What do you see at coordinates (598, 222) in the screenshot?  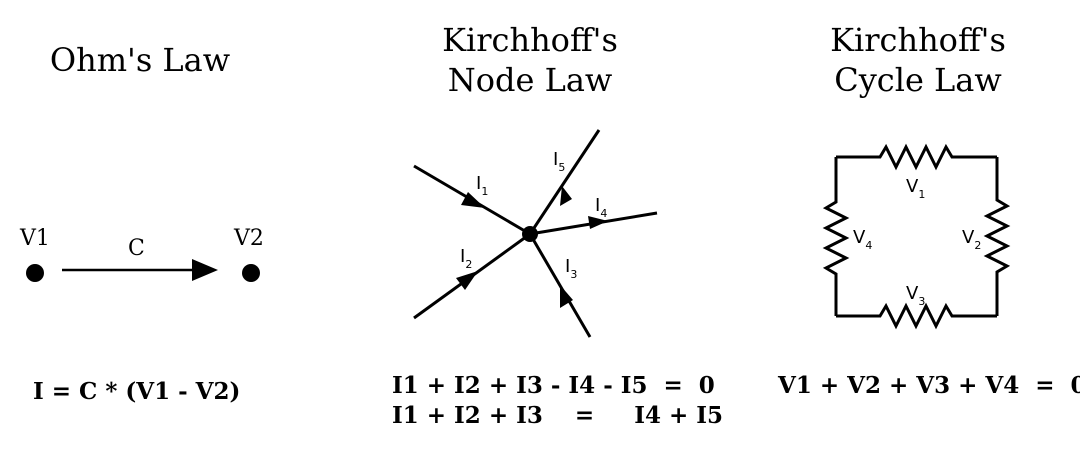 I see `arrow-i4-icon` at bounding box center [598, 222].